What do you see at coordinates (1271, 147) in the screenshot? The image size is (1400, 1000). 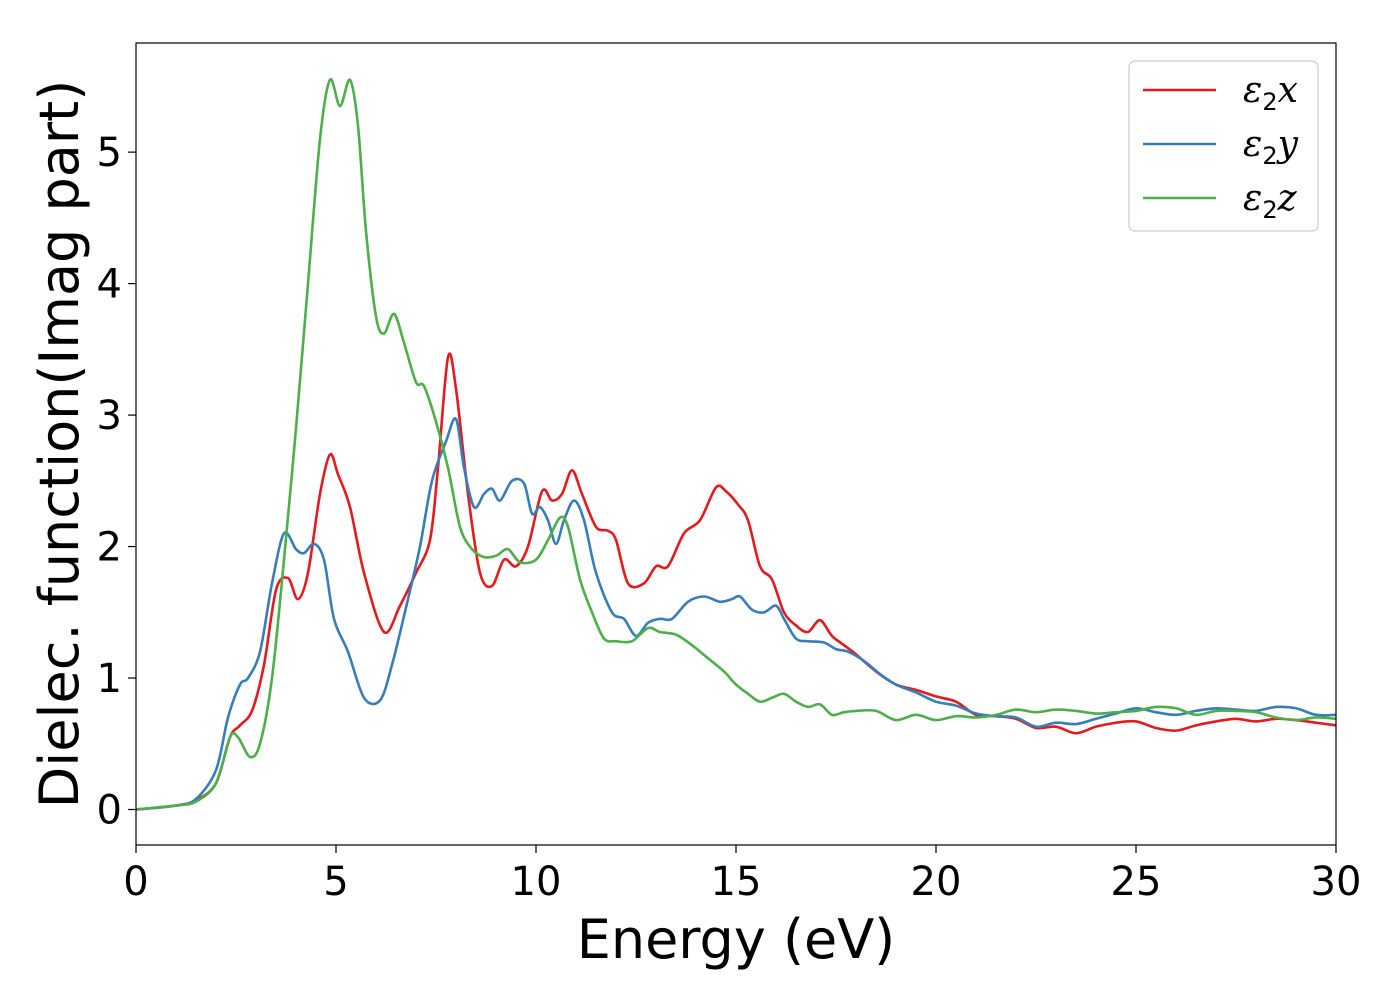 I see `legend-label-y: ε2y` at bounding box center [1271, 147].